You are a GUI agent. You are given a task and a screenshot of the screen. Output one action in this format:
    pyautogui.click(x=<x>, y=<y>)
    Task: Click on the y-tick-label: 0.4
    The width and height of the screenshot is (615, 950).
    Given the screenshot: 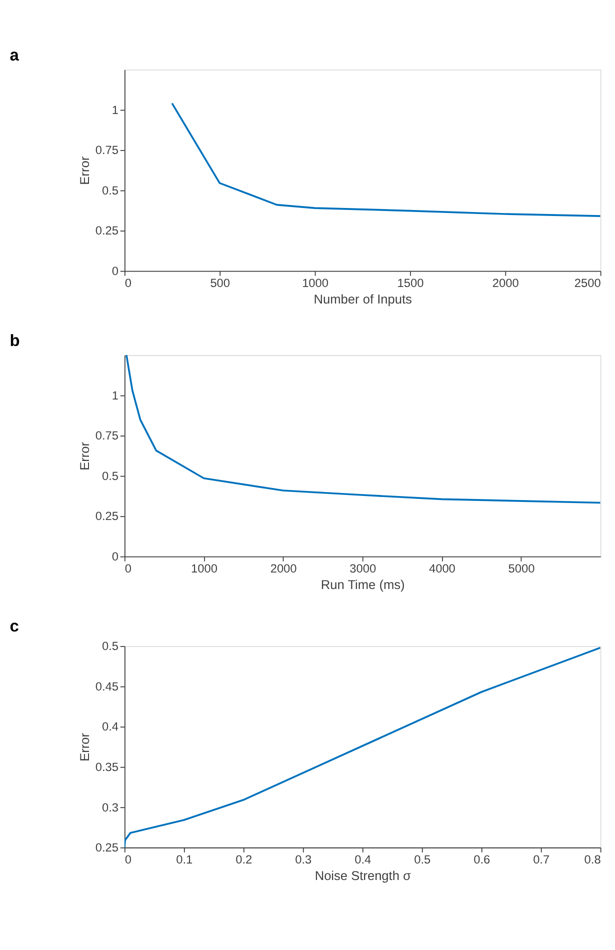 What is the action you would take?
    pyautogui.click(x=110, y=727)
    